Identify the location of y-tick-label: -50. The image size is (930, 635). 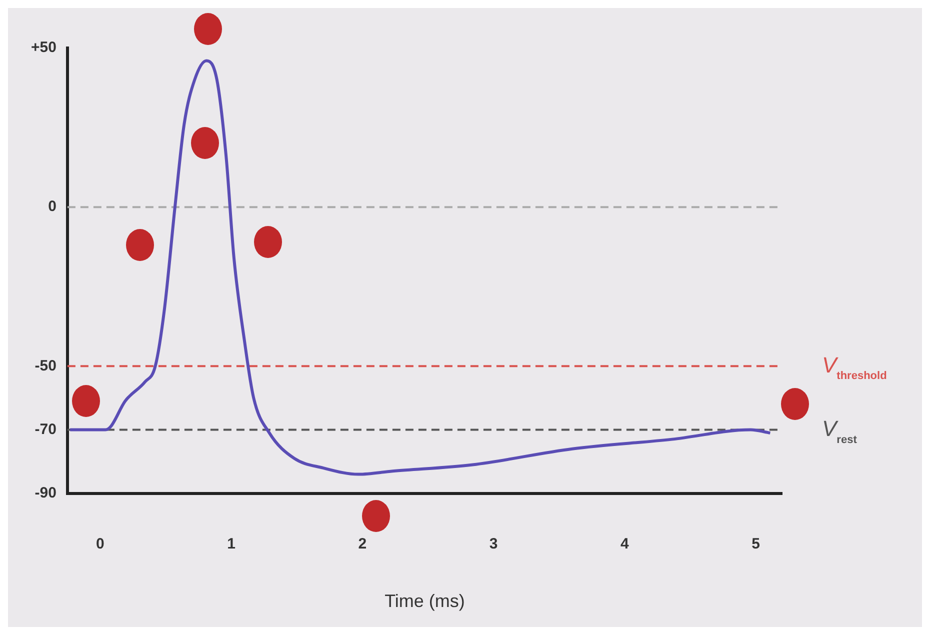
(45, 365).